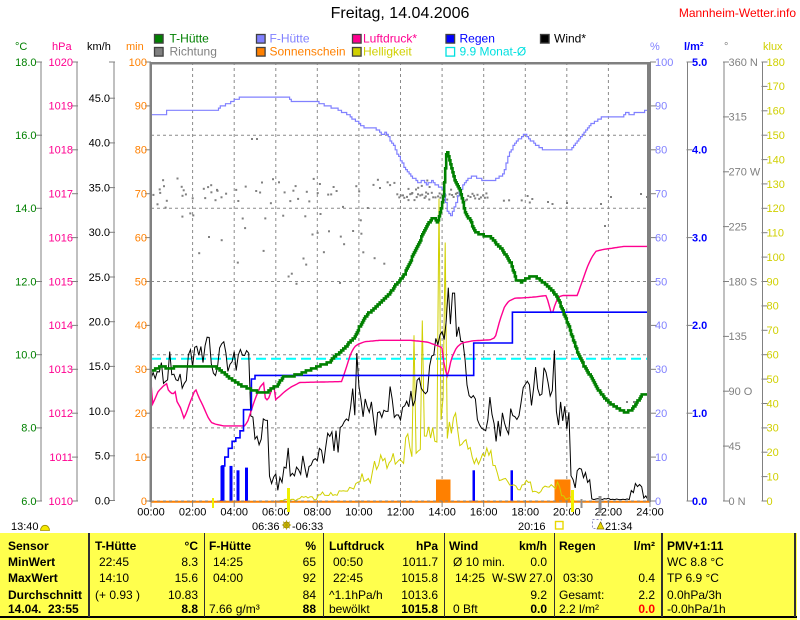  Describe the element at coordinates (619, 527) in the screenshot. I see `svg-text: 21:34` at that location.